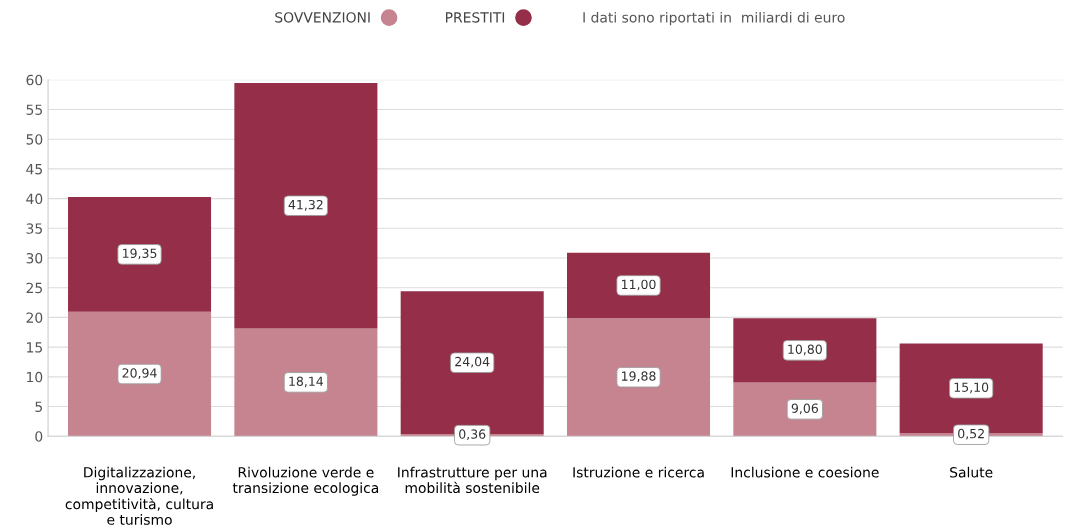  Describe the element at coordinates (472, 435) in the screenshot. I see `data-label: 0,36` at that location.